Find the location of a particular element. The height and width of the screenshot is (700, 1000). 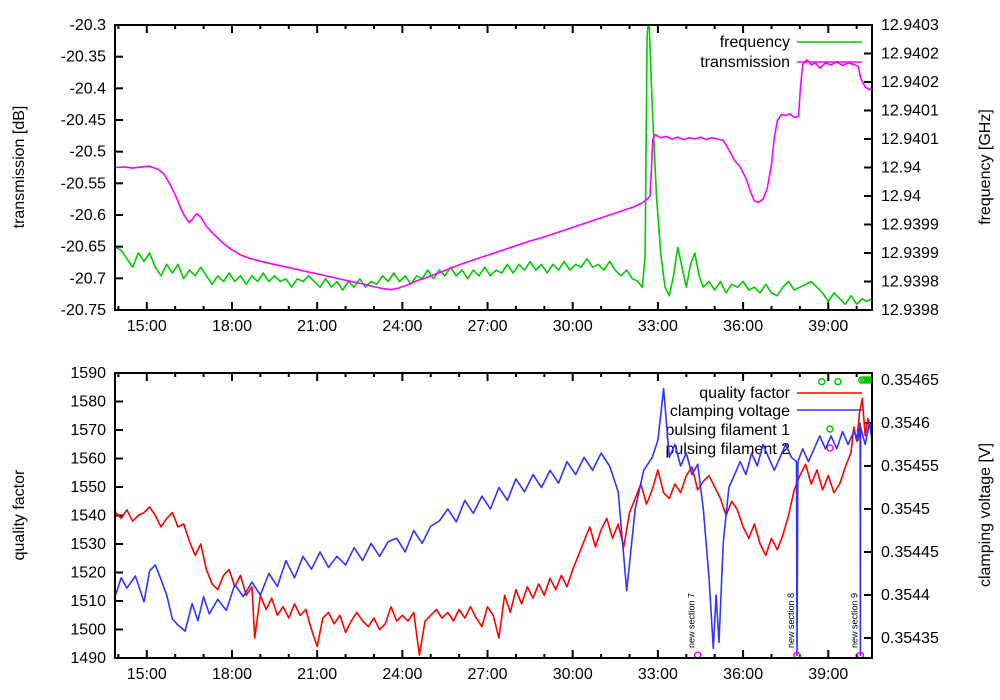

annotation-new-section-7: new section 7 is located at coordinates (692, 620).